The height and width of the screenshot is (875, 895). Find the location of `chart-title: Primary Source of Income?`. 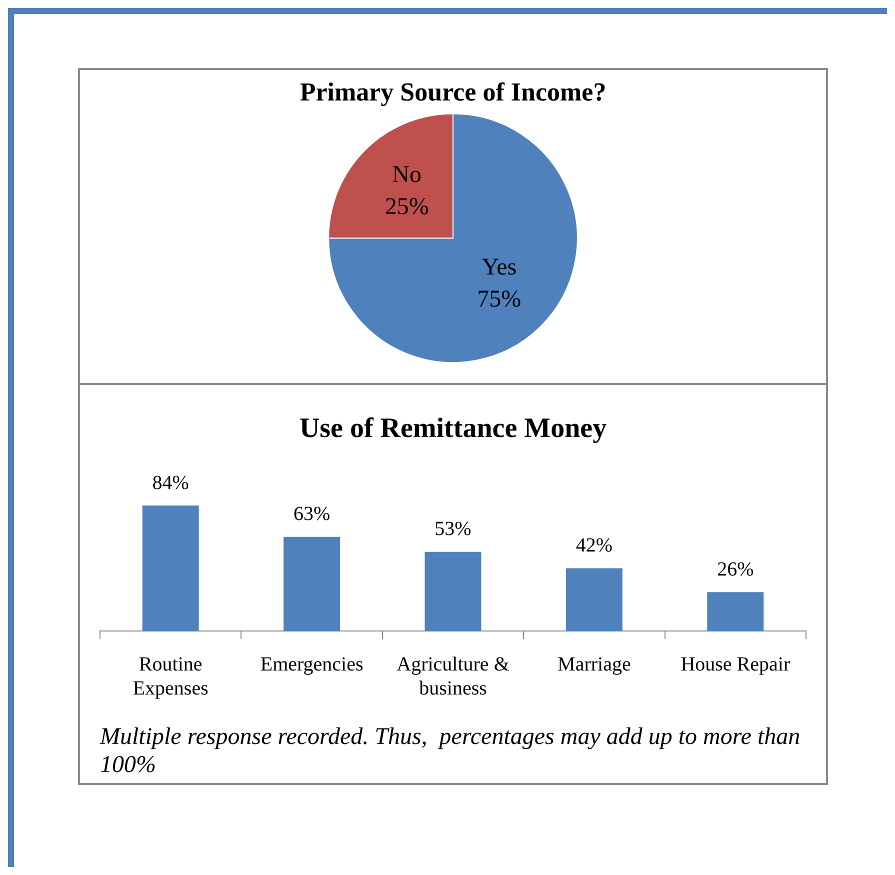

chart-title: Primary Source of Income? is located at coordinates (453, 91).